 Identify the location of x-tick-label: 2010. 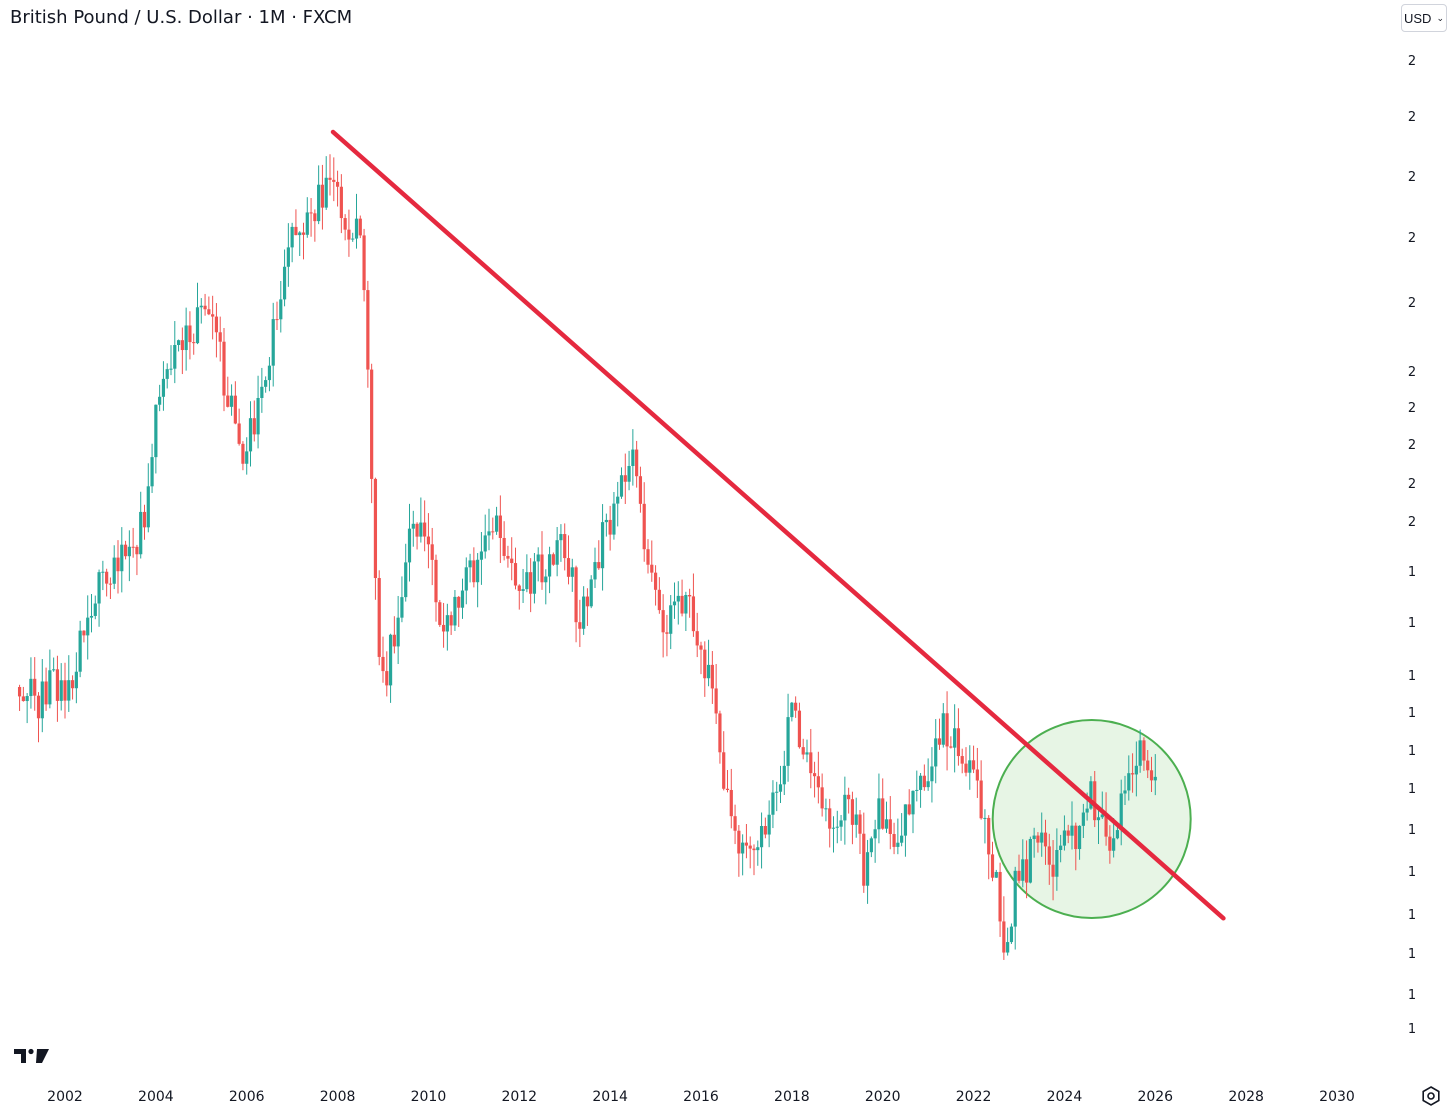
(429, 1097).